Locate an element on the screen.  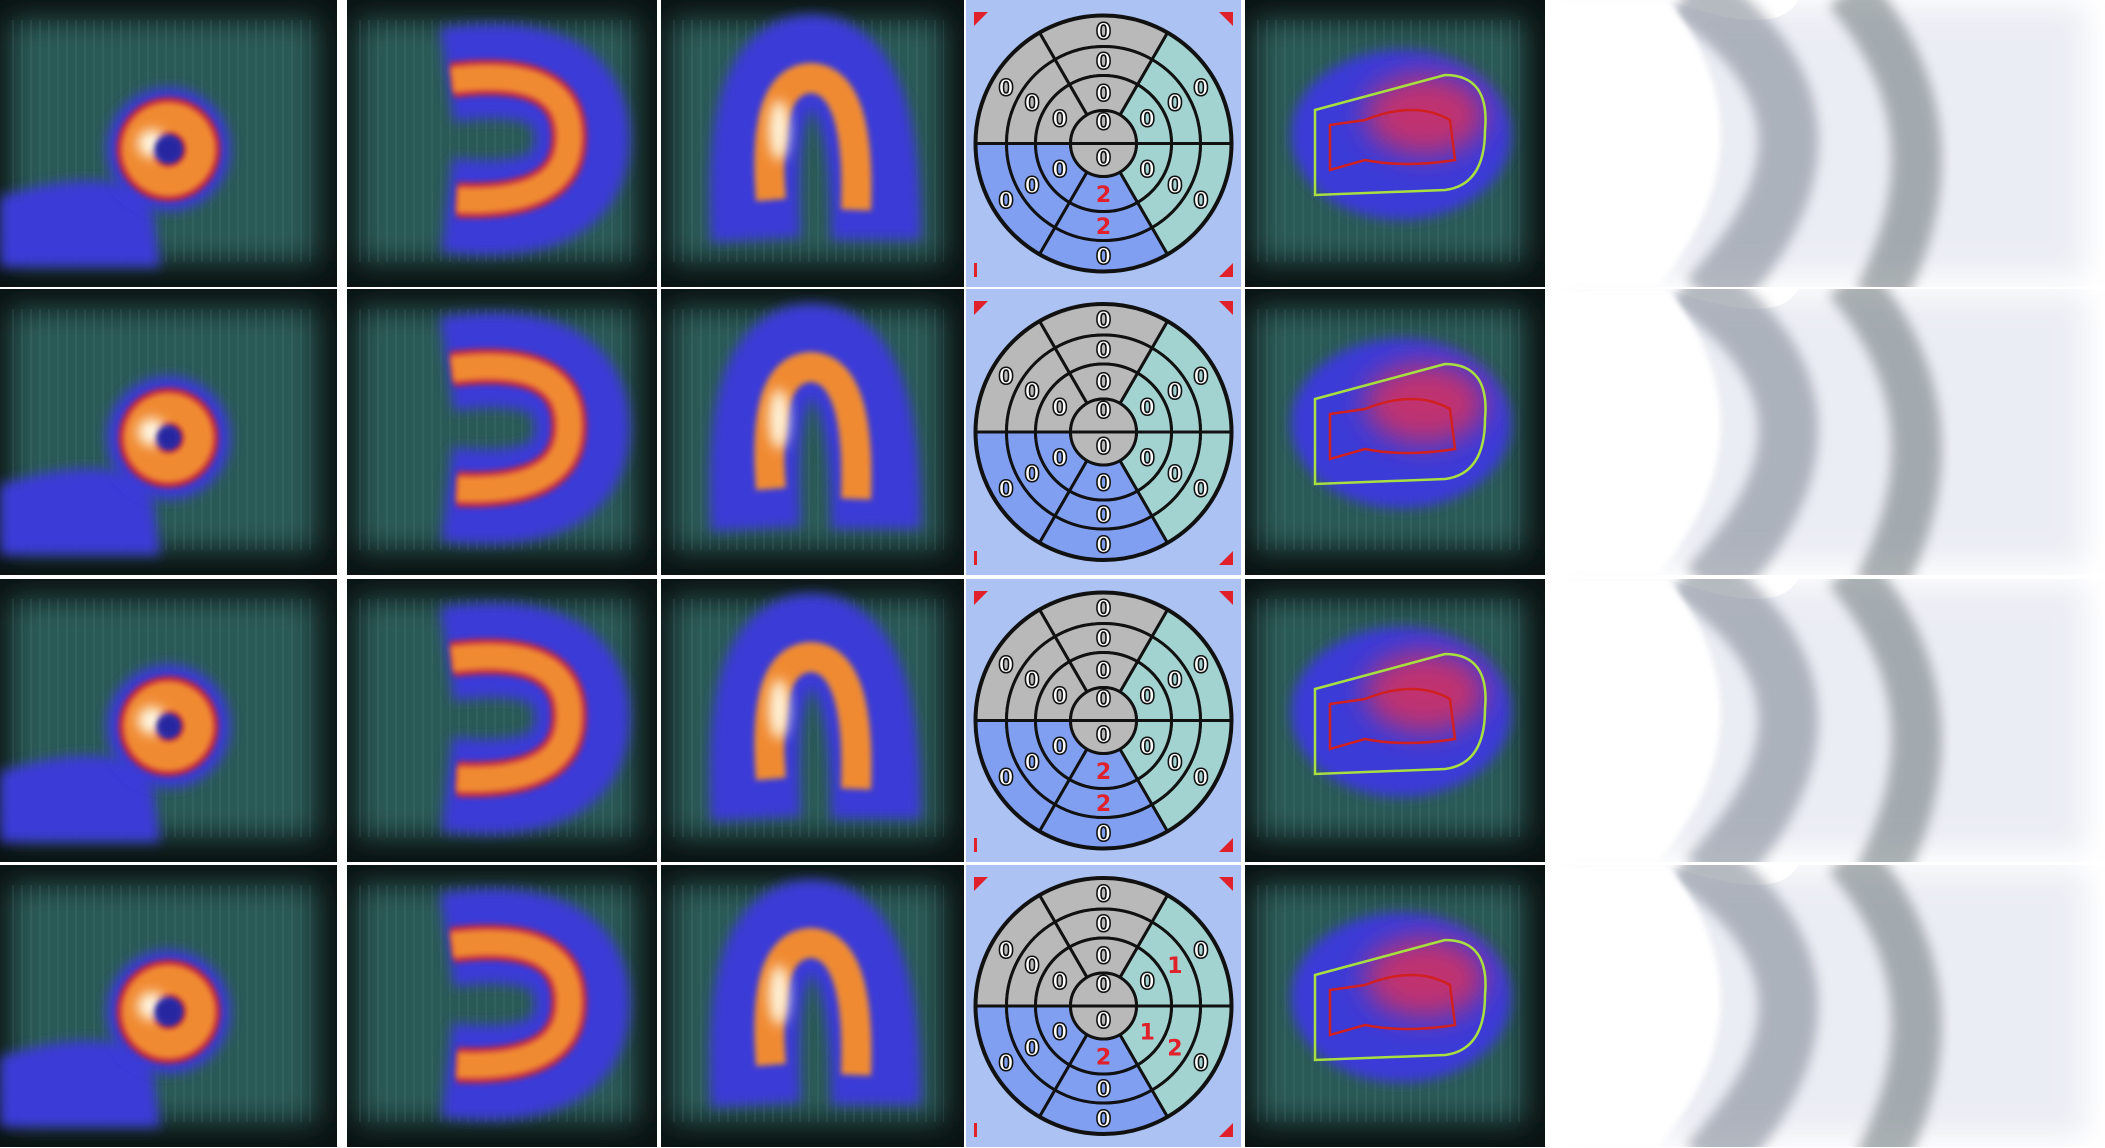
endocardial-contour is located at coordinates (1392, 140).